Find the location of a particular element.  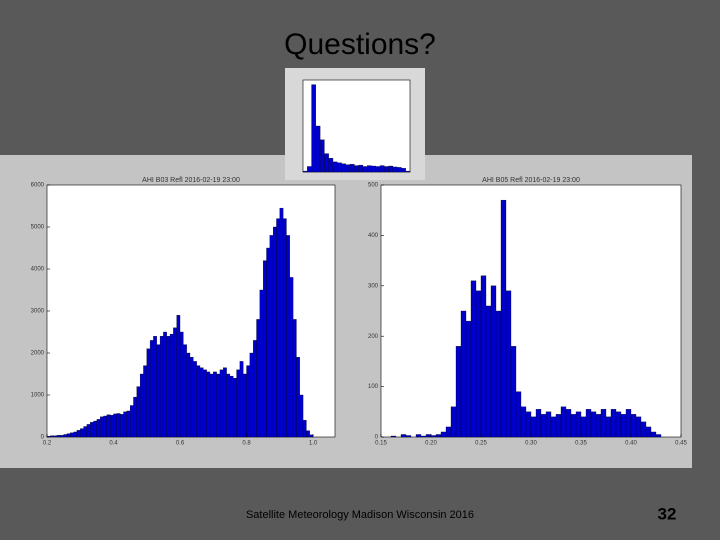

y-tick-label: 5000 is located at coordinates (38, 228).